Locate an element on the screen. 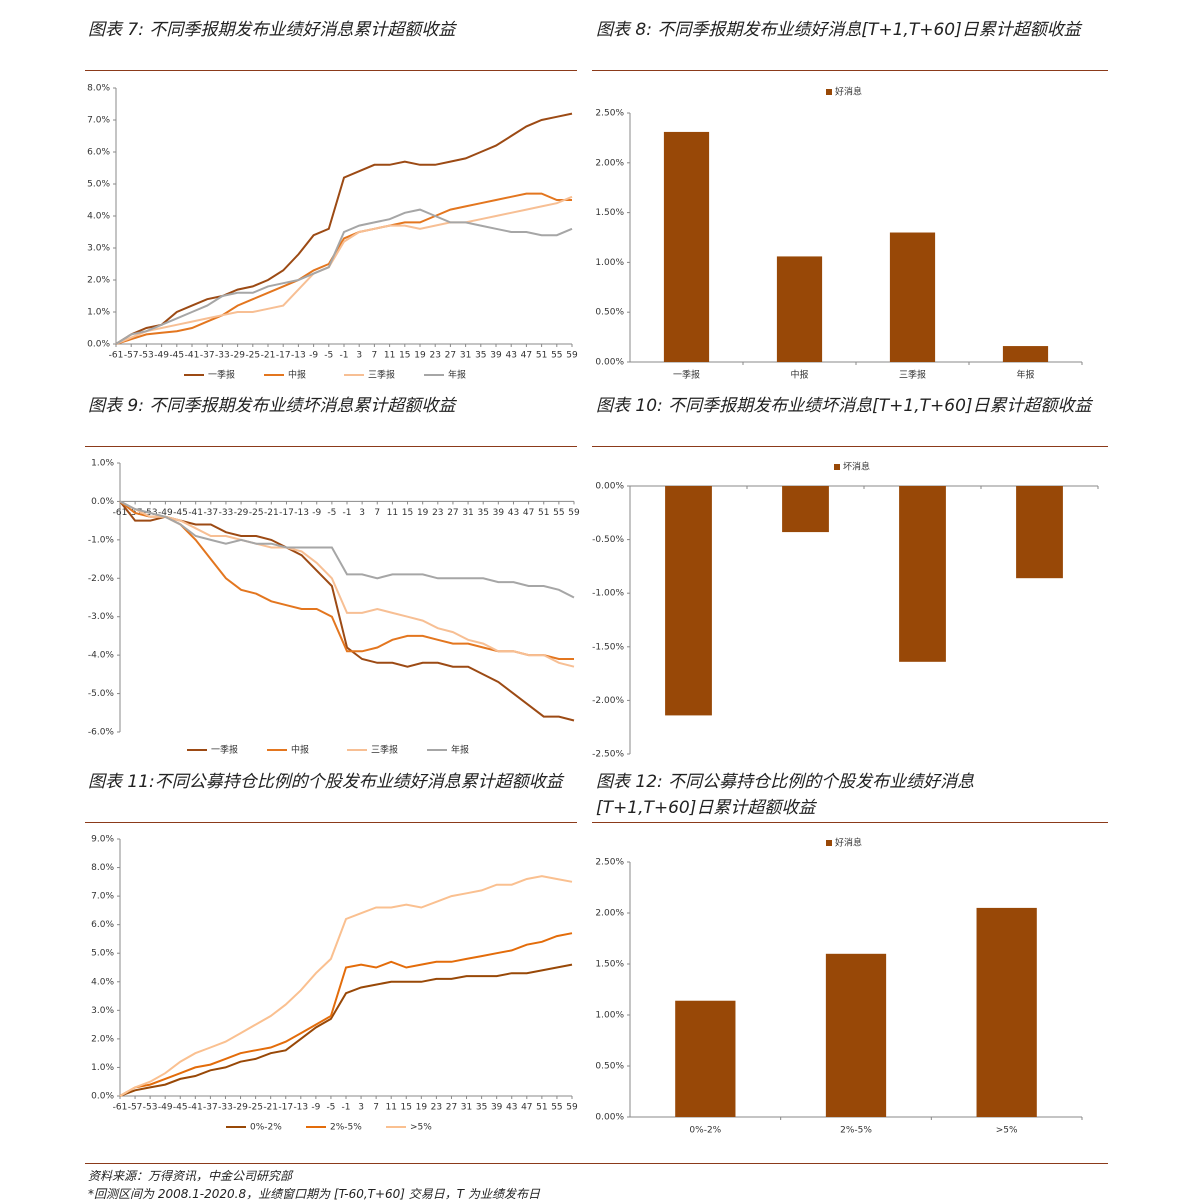  chart-title: 图表 8: 不同季报期发布业绩好消息[T+1,T+60]日累计超额收益 is located at coordinates (838, 30).